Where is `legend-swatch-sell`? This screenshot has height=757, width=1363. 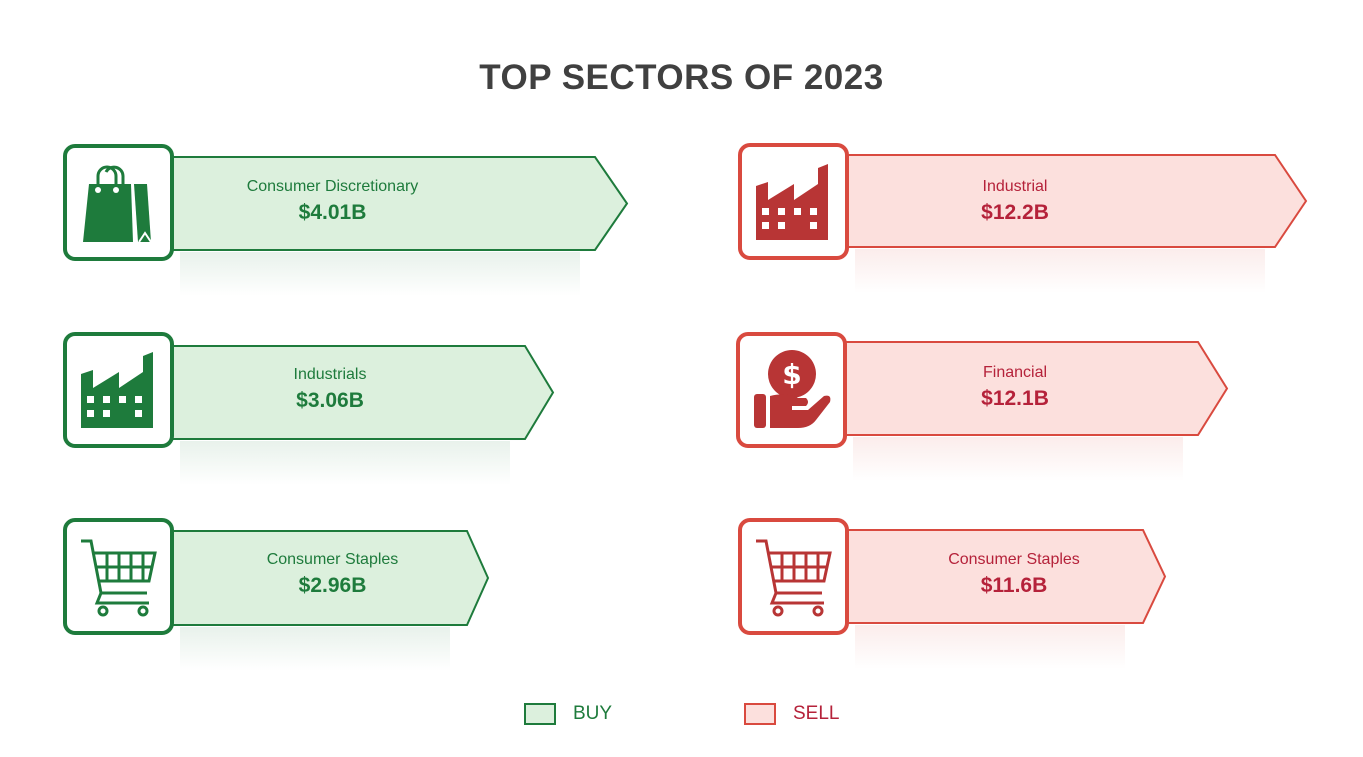
legend-swatch-sell is located at coordinates (760, 714).